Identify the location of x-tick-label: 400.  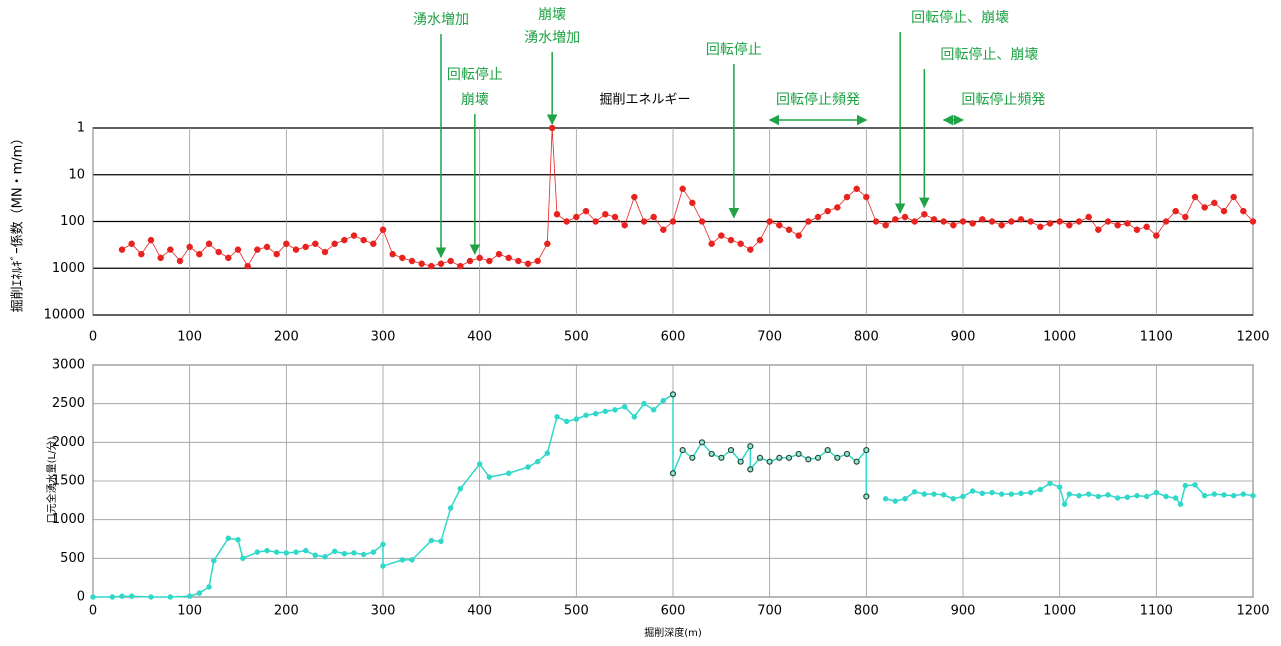
(479, 611).